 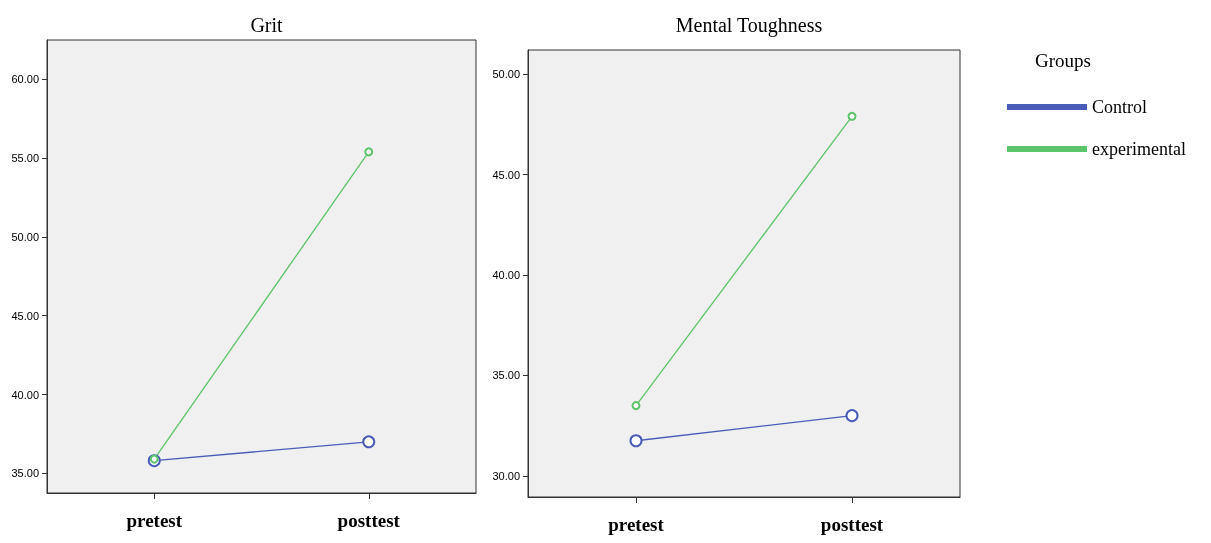 What do you see at coordinates (1139, 149) in the screenshot?
I see `legend-label: experimental` at bounding box center [1139, 149].